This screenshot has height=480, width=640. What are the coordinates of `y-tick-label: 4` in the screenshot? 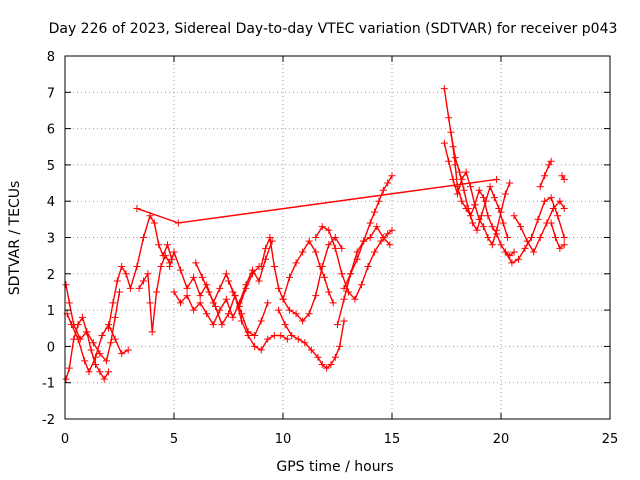 It's located at (51, 202).